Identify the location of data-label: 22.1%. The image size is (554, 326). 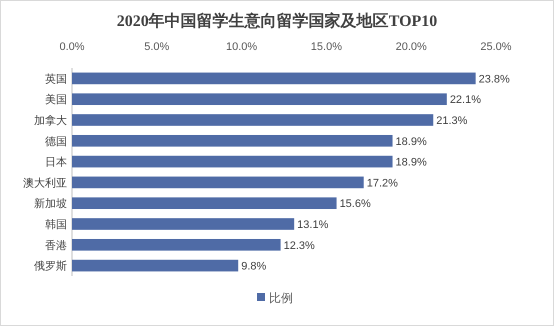
(466, 100).